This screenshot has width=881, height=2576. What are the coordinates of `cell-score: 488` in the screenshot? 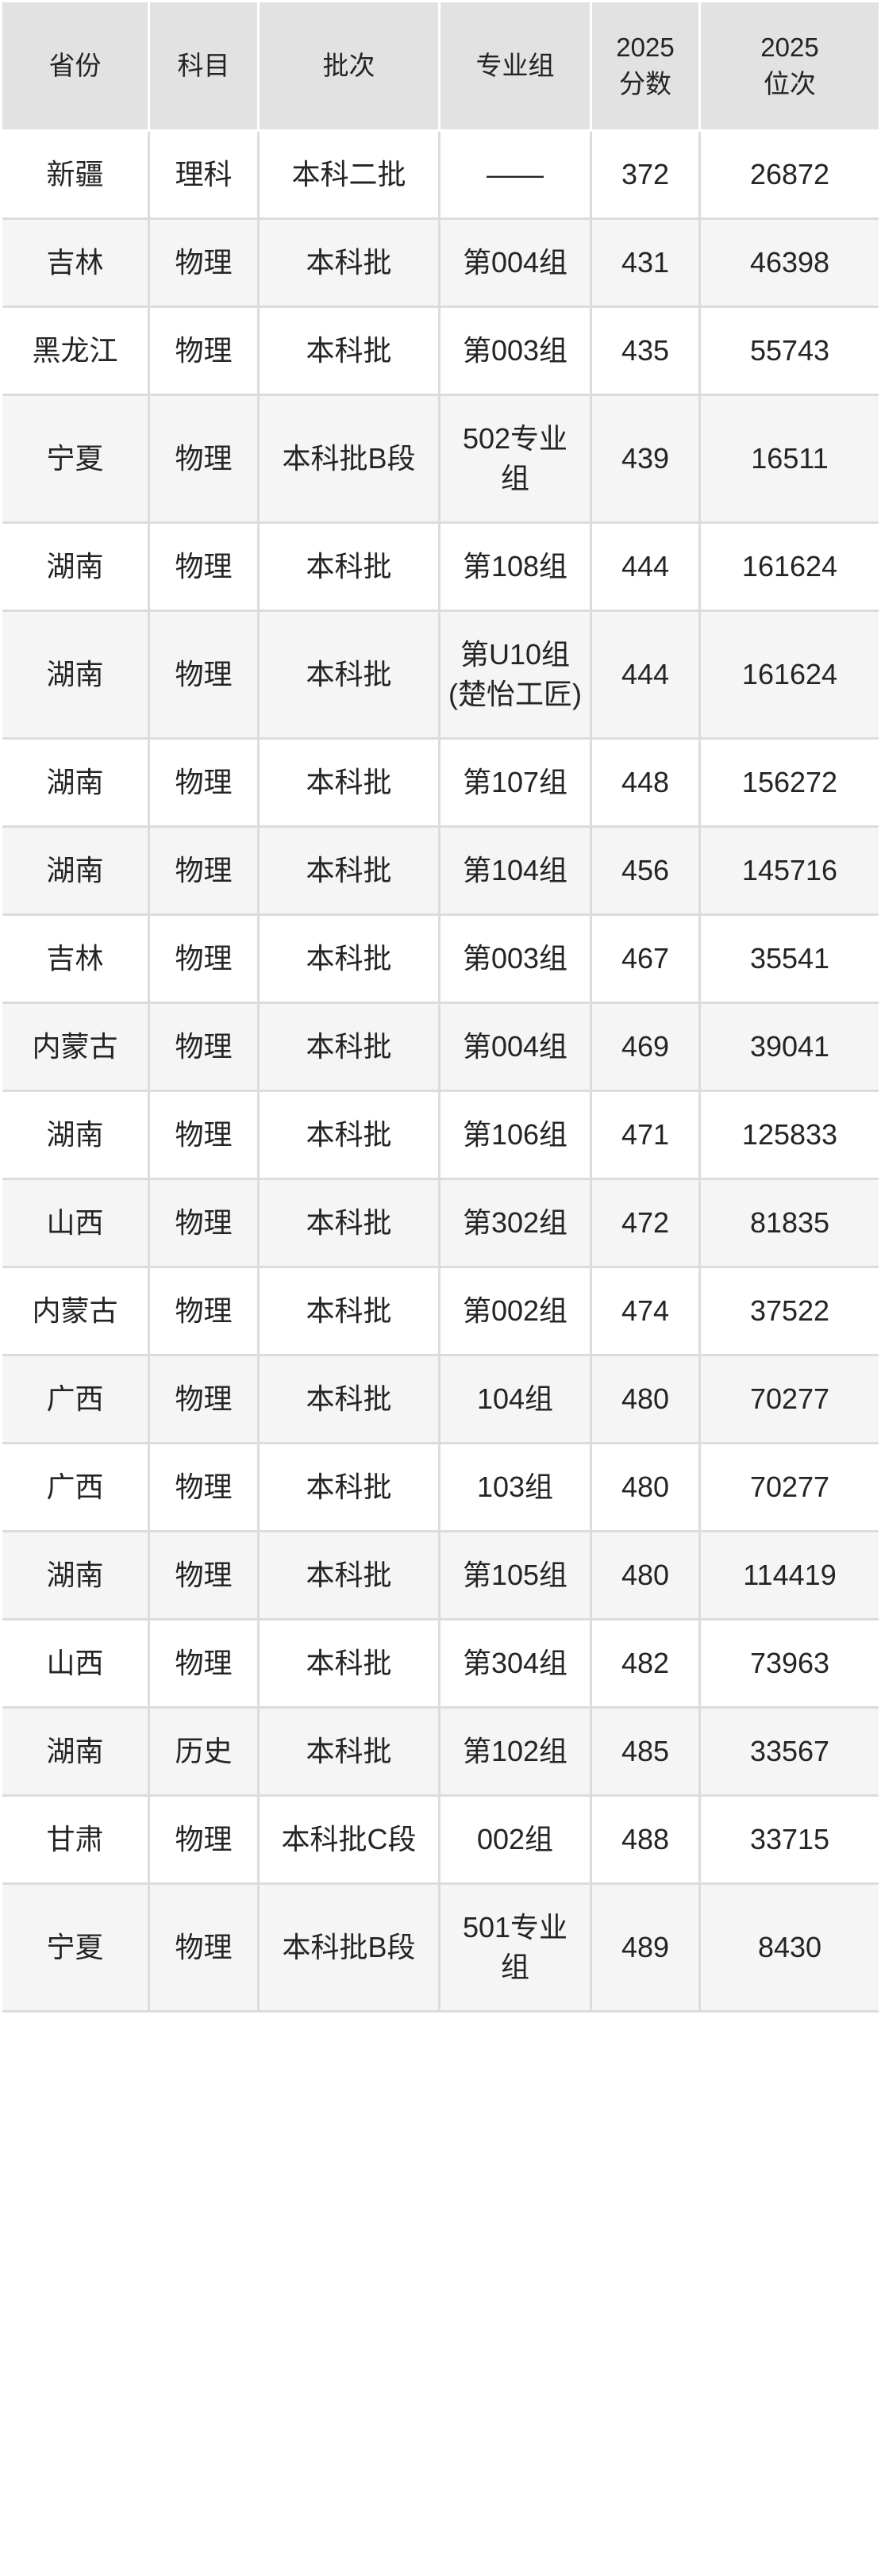 It's located at (646, 1841).